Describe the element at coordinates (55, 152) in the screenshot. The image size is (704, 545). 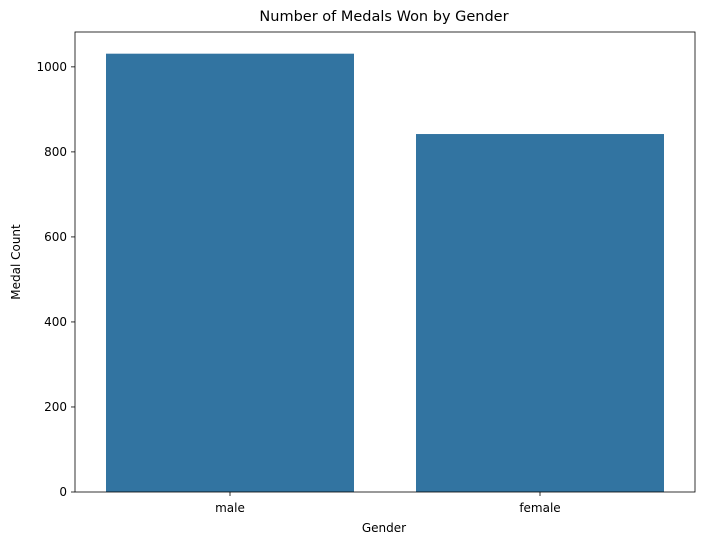
I see `y-tick-label-800: 800` at that location.